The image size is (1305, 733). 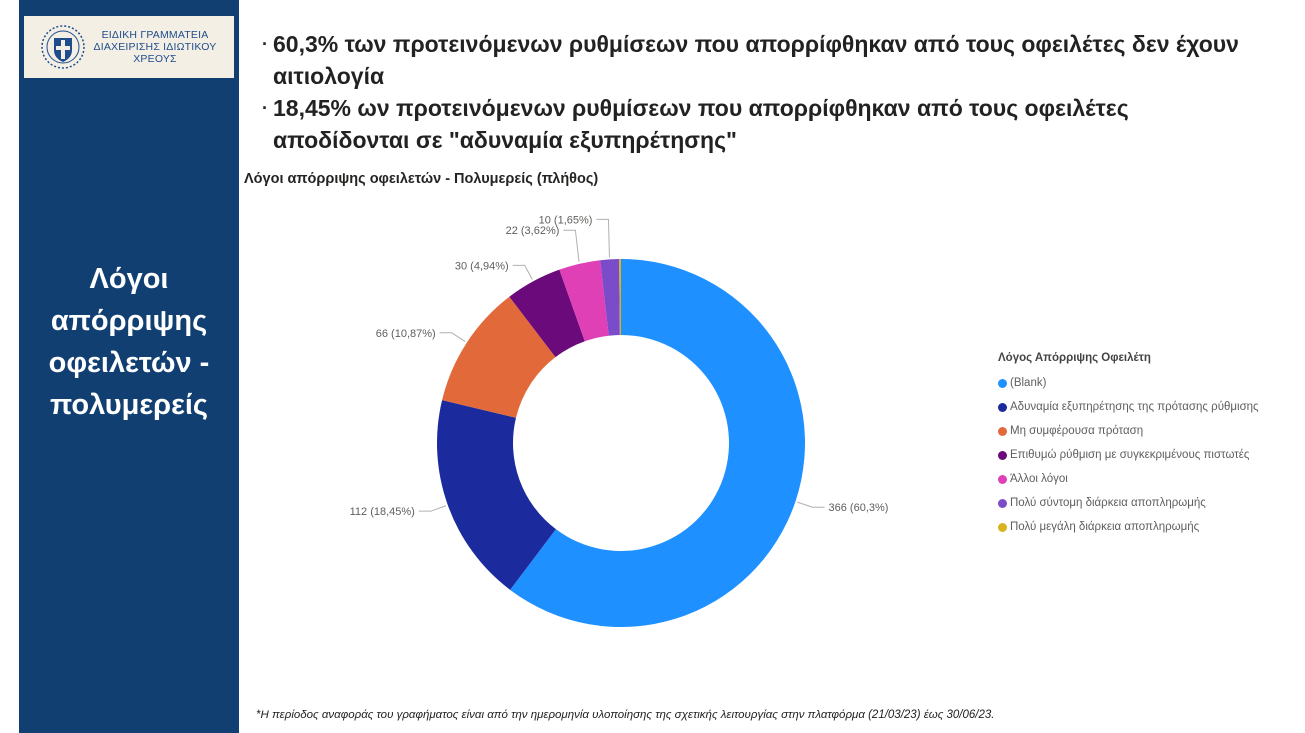 What do you see at coordinates (1074, 358) in the screenshot?
I see `legend-title: Λόγος Απόρριψης Οφειλέτη` at bounding box center [1074, 358].